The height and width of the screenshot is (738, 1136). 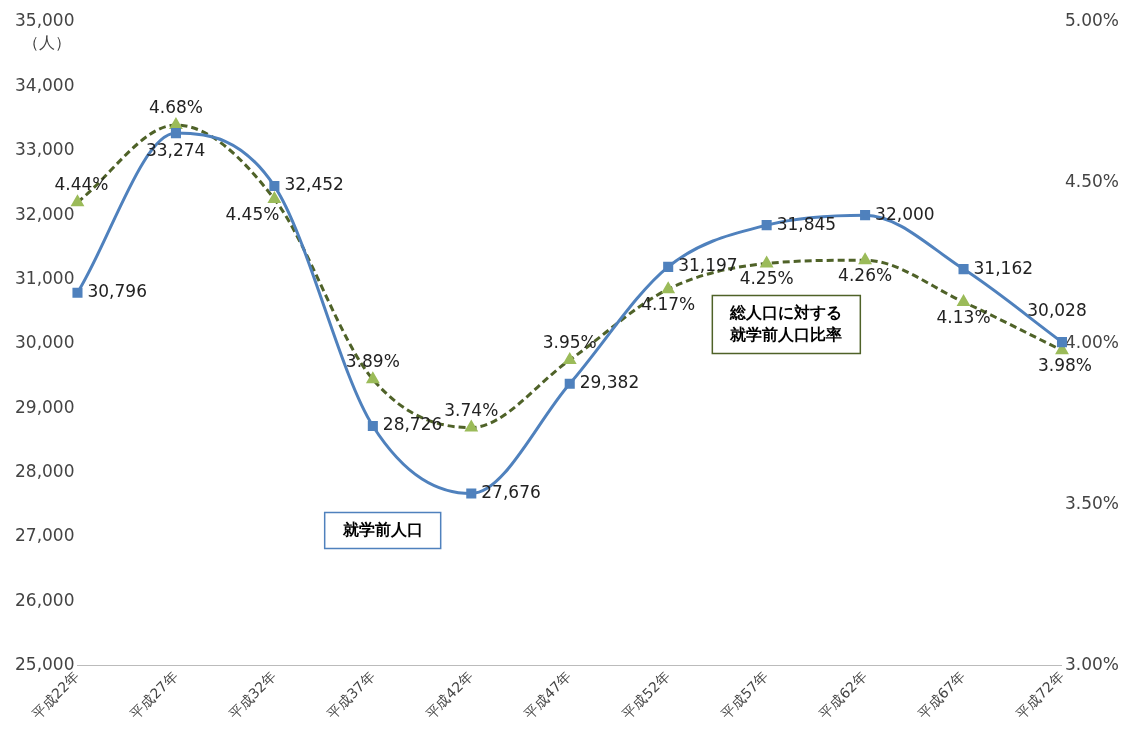 I want to click on y2-tick-label: 3.00%, so click(x=1092, y=664).